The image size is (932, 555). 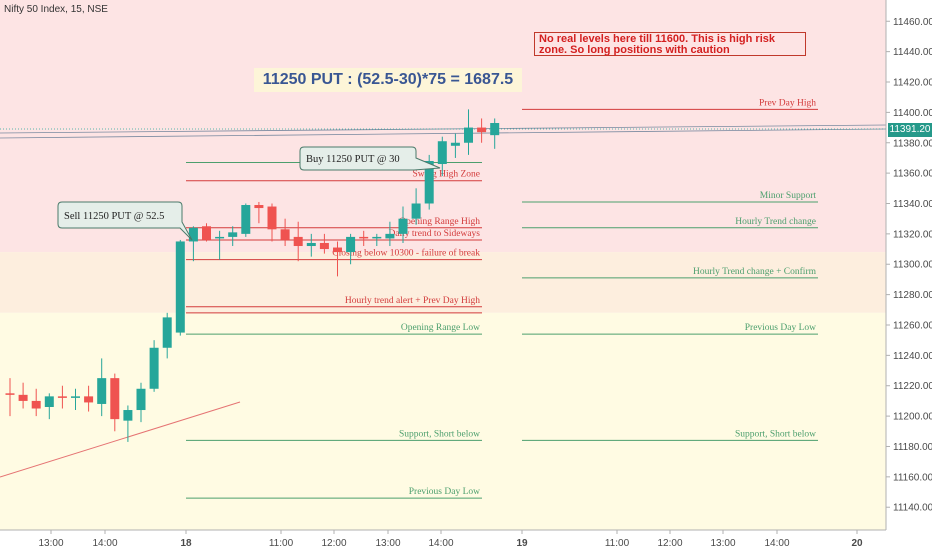 What do you see at coordinates (249, 193) in the screenshot?
I see `callouts: Sell 11250 PUT @ 52.5 Buy 11250 PUT @ 30` at bounding box center [249, 193].